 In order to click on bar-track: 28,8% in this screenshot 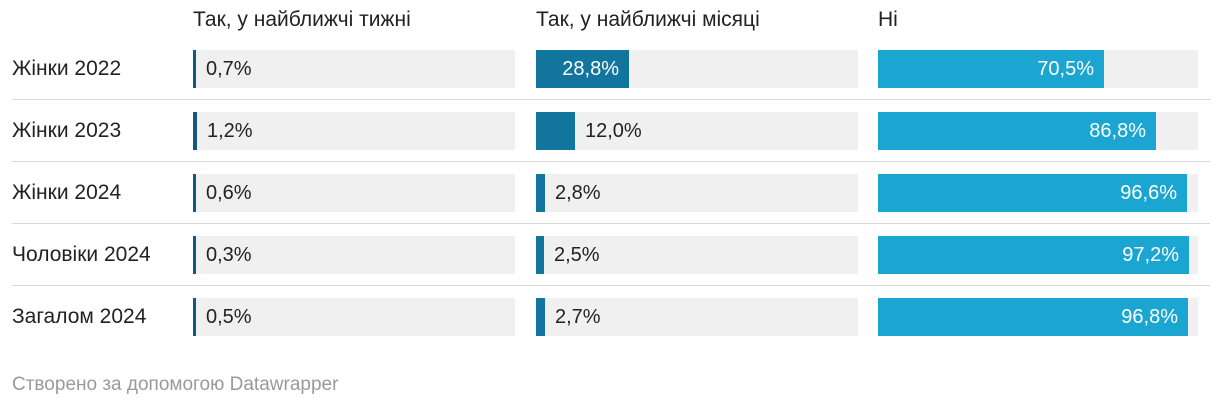, I will do `click(697, 69)`.